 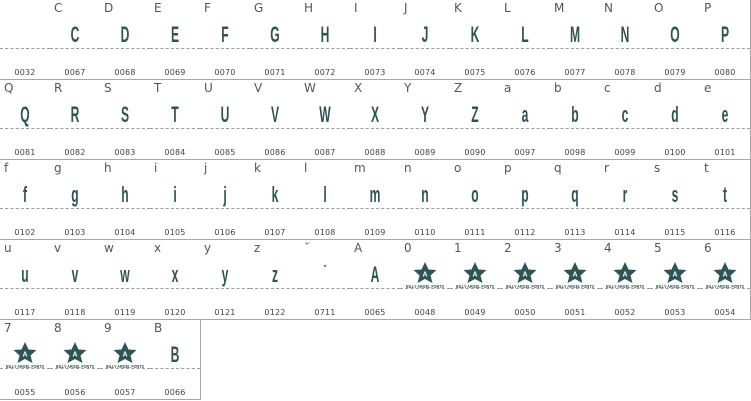 What do you see at coordinates (175, 360) in the screenshot?
I see `glyph-cell: B B 0066` at bounding box center [175, 360].